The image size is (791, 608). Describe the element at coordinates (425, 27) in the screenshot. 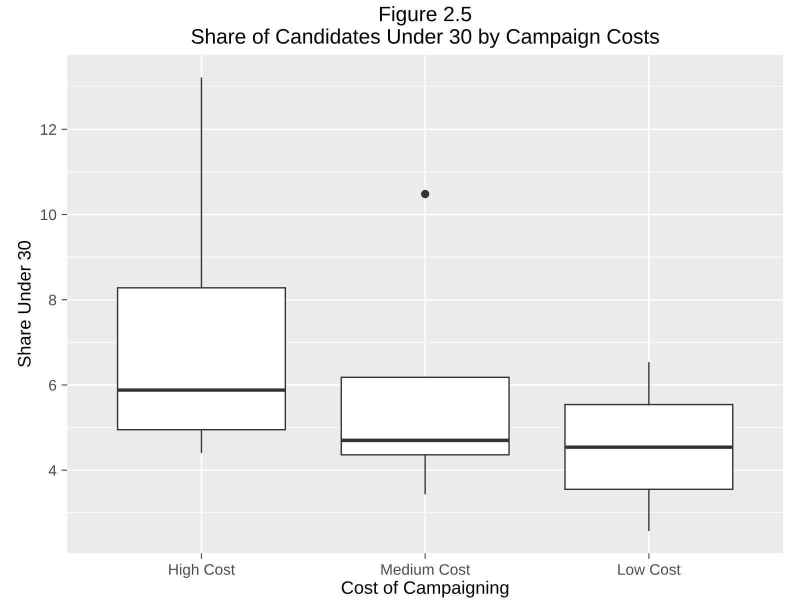

I see `chart-title: Figure 2.5 Share of Candidates Under 30 by Campaign Costs` at that location.